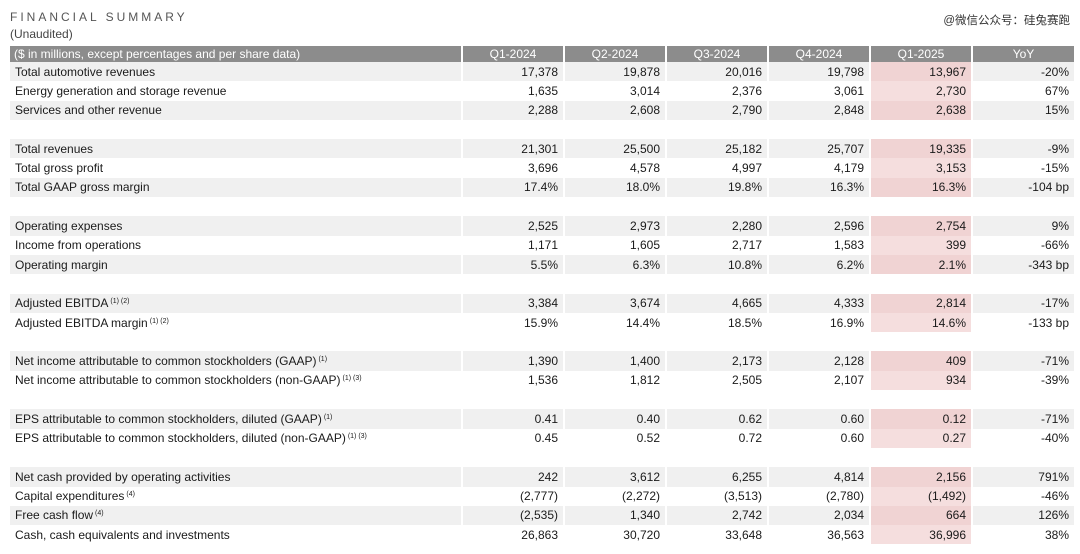  I want to click on value-cell: 2,525, so click(513, 226).